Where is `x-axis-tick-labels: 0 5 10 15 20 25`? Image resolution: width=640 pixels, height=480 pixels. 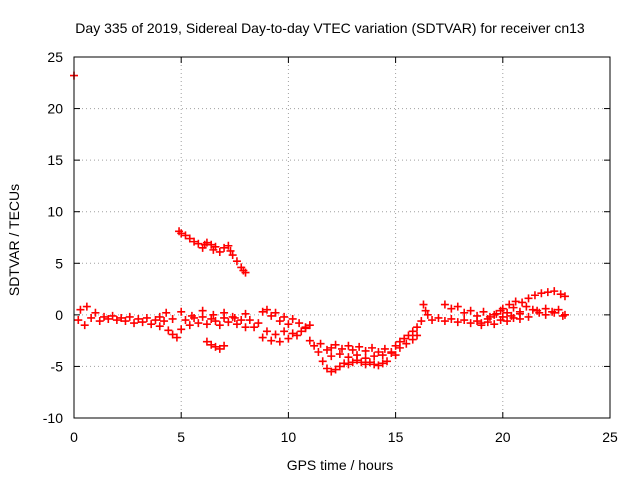
x-axis-tick-labels: 0 5 10 15 20 25 is located at coordinates (344, 437).